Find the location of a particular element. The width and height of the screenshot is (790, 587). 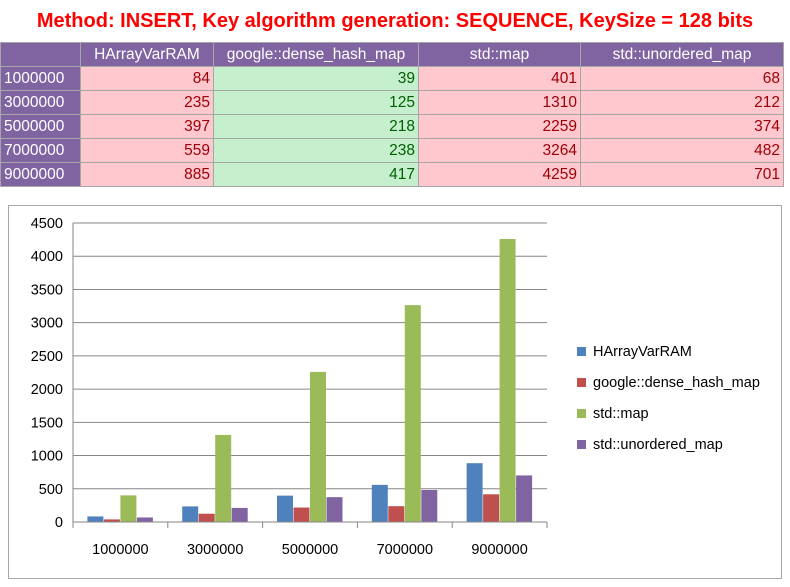

table-cell: 3264 is located at coordinates (499, 150).